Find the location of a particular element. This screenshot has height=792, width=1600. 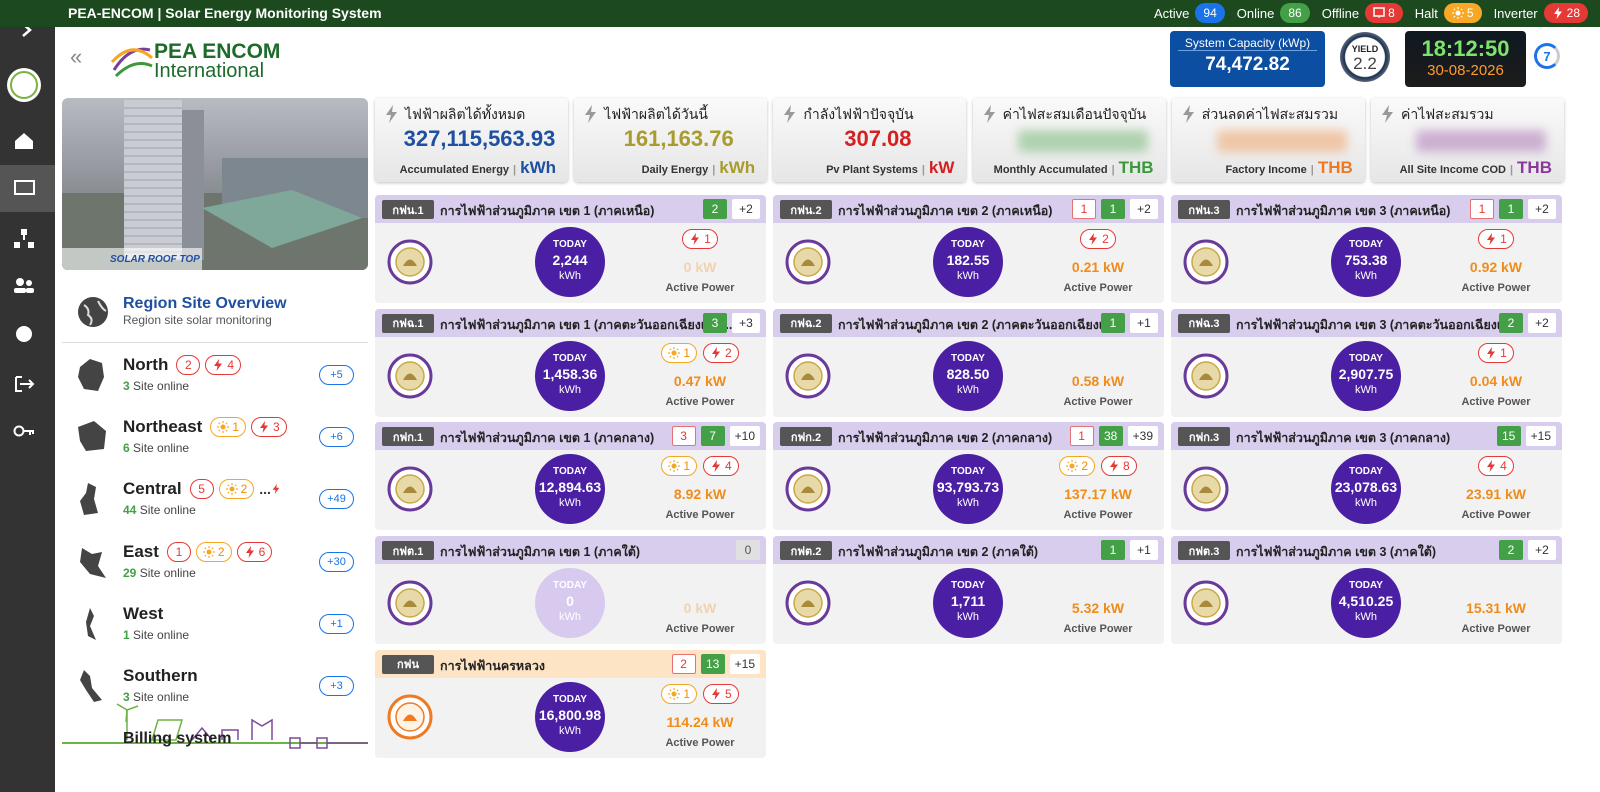

caption-sep: | is located at coordinates (714, 170).